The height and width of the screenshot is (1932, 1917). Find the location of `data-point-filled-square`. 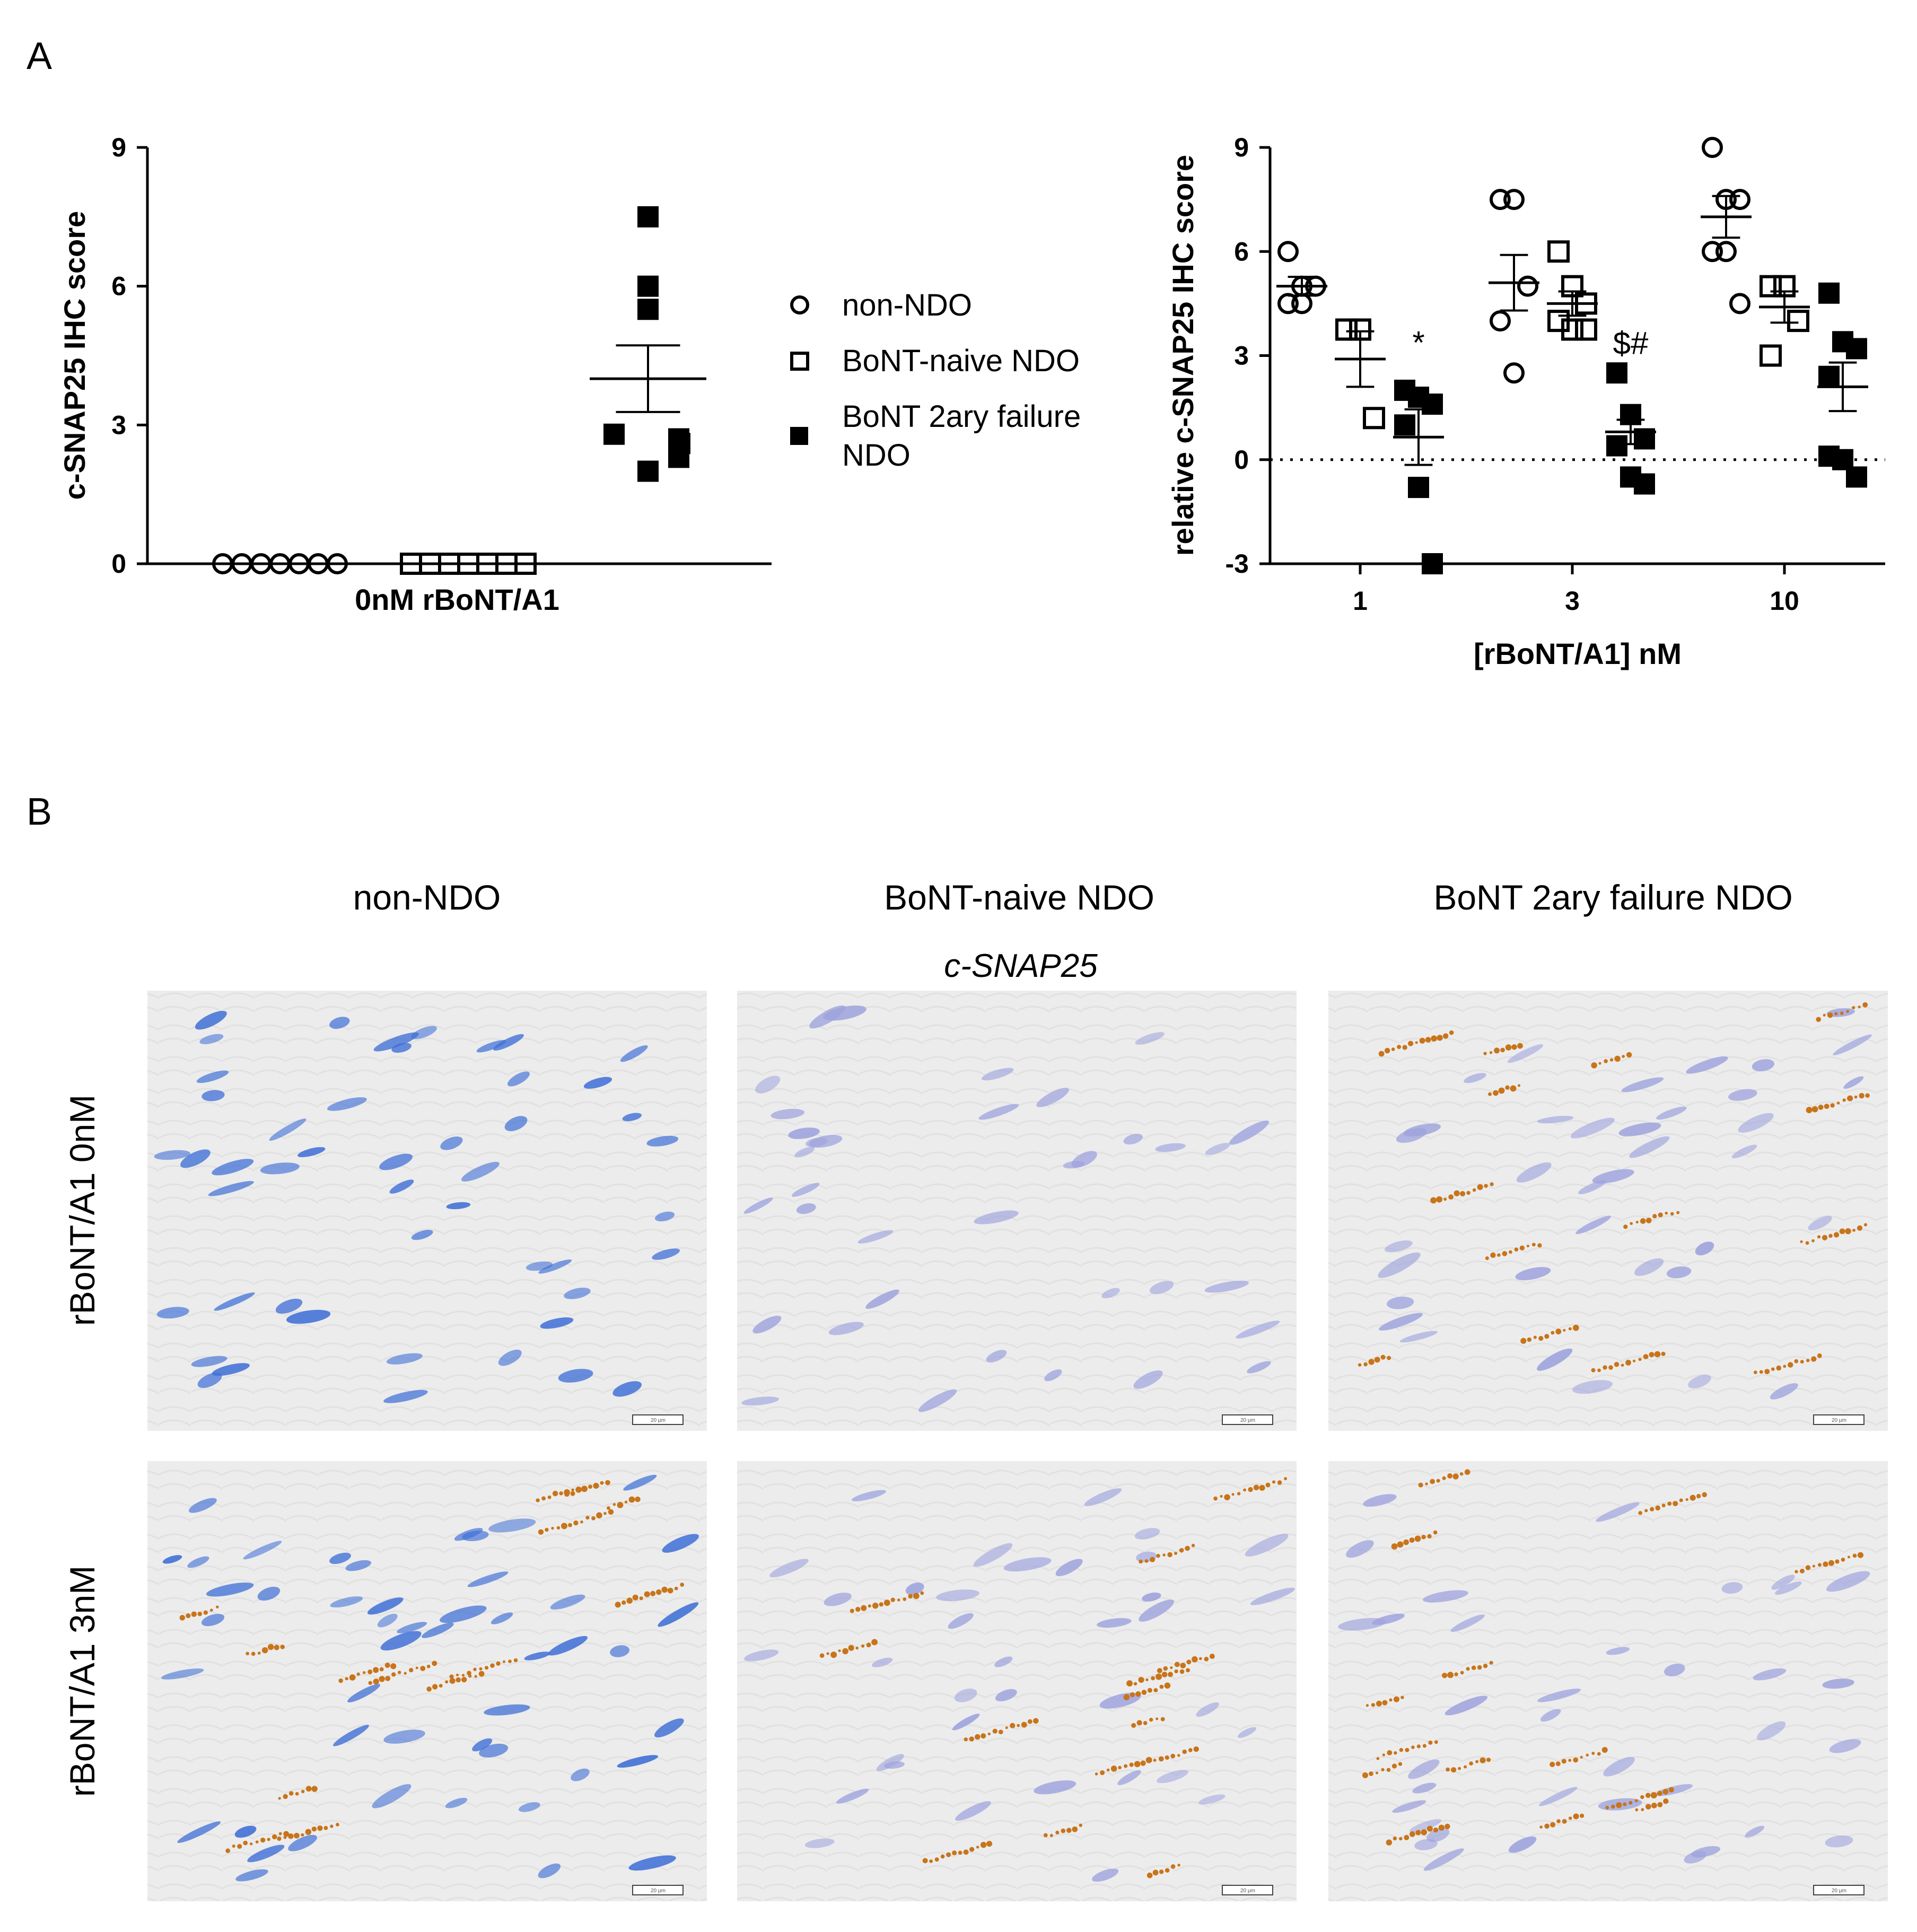

data-point-filled-square is located at coordinates (1856, 477).